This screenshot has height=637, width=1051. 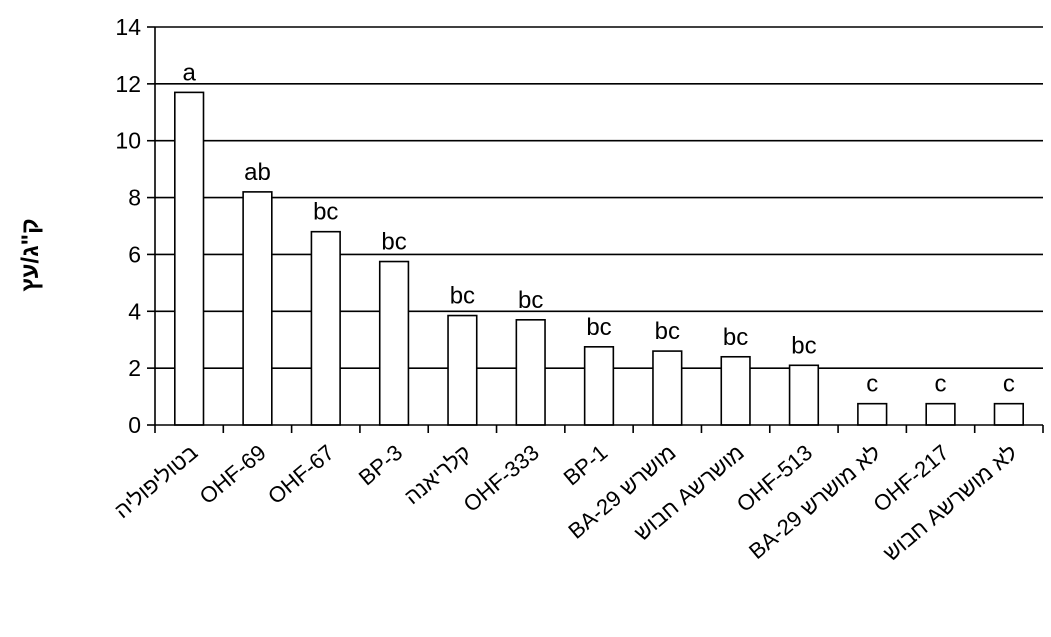 I want to click on y-tick-label: 12, so click(x=128, y=84).